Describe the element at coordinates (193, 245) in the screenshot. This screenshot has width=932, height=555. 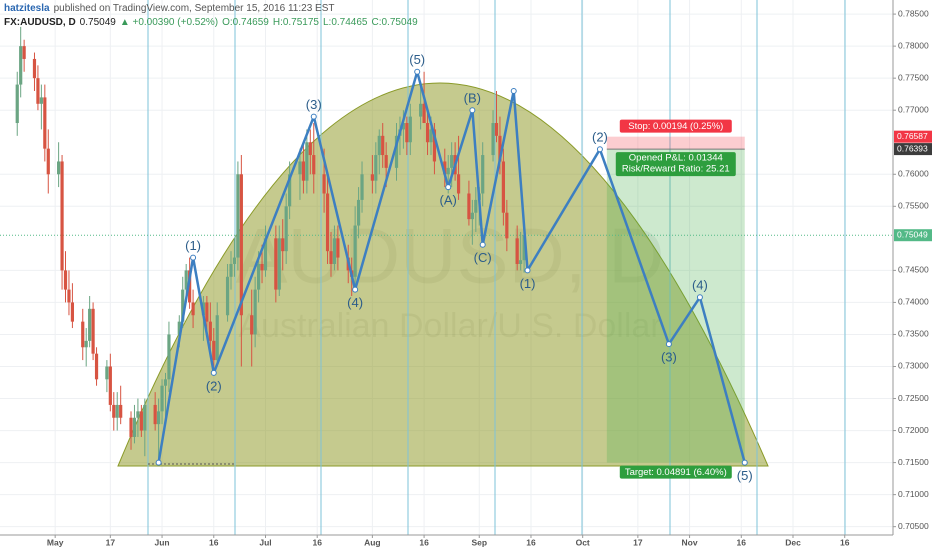
I see `wave-label: (1)` at that location.